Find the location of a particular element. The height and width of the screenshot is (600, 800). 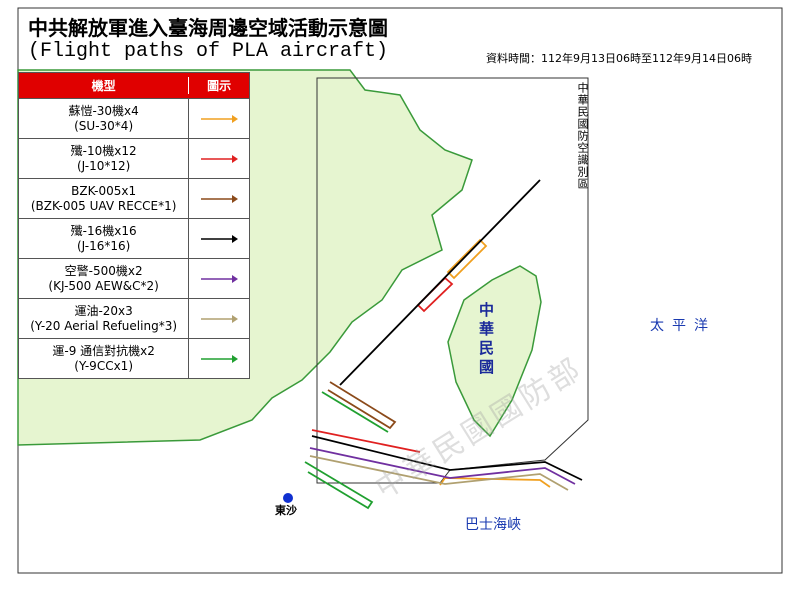

legend-row: 運-9 通信對抗機x2 (Y-9CCx1) is located at coordinates (134, 358).